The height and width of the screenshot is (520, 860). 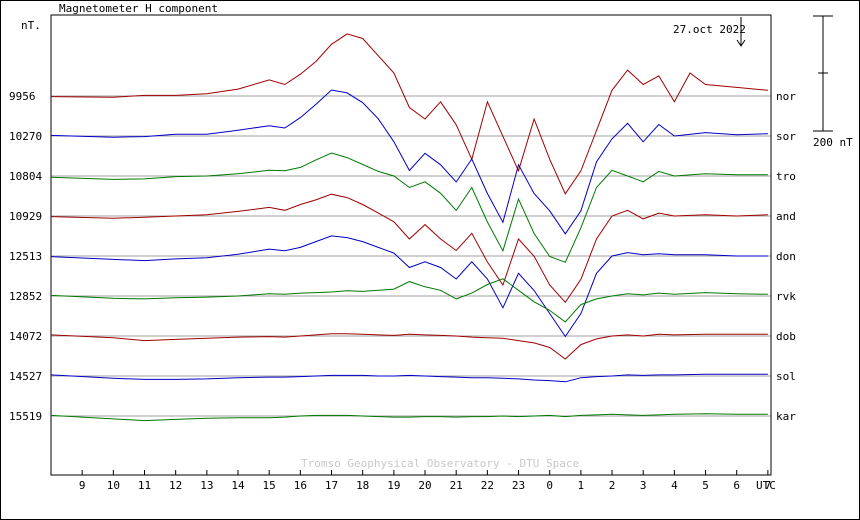 What do you see at coordinates (25, 416) in the screenshot?
I see `baseline-value-kar: 15519` at bounding box center [25, 416].